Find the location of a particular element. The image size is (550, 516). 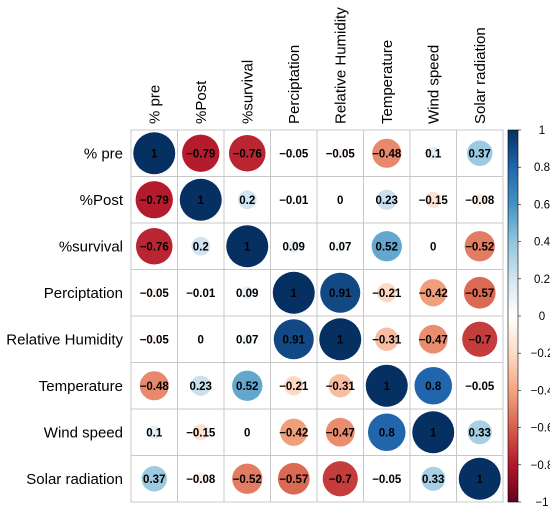

matrix-cell: −0.05 is located at coordinates (387, 479).